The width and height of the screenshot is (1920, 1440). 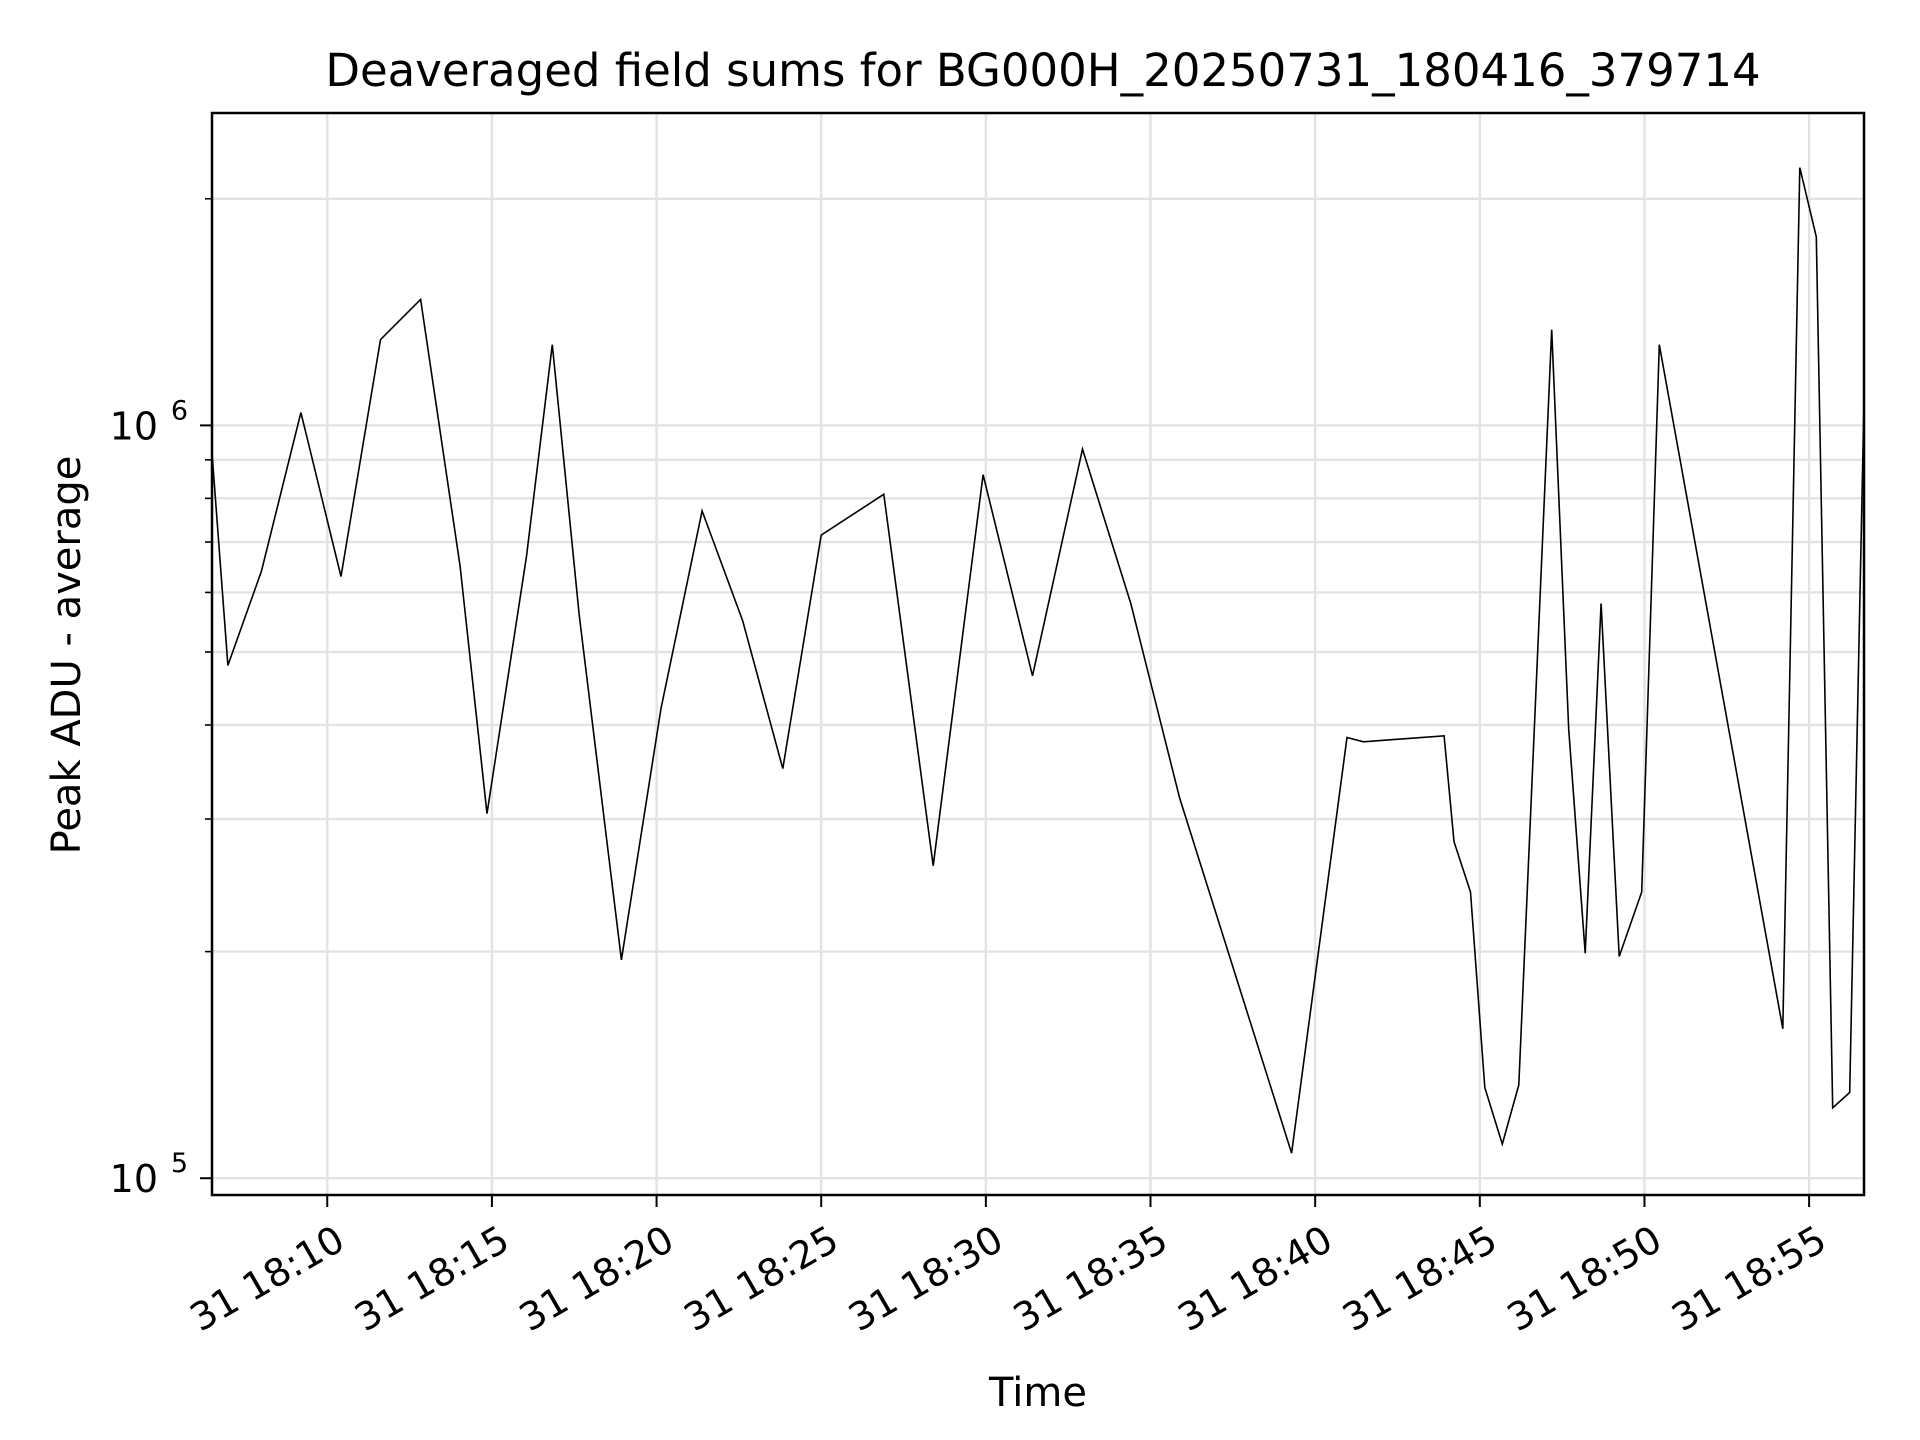 What do you see at coordinates (1037, 1393) in the screenshot?
I see `x-axis-label: Time` at bounding box center [1037, 1393].